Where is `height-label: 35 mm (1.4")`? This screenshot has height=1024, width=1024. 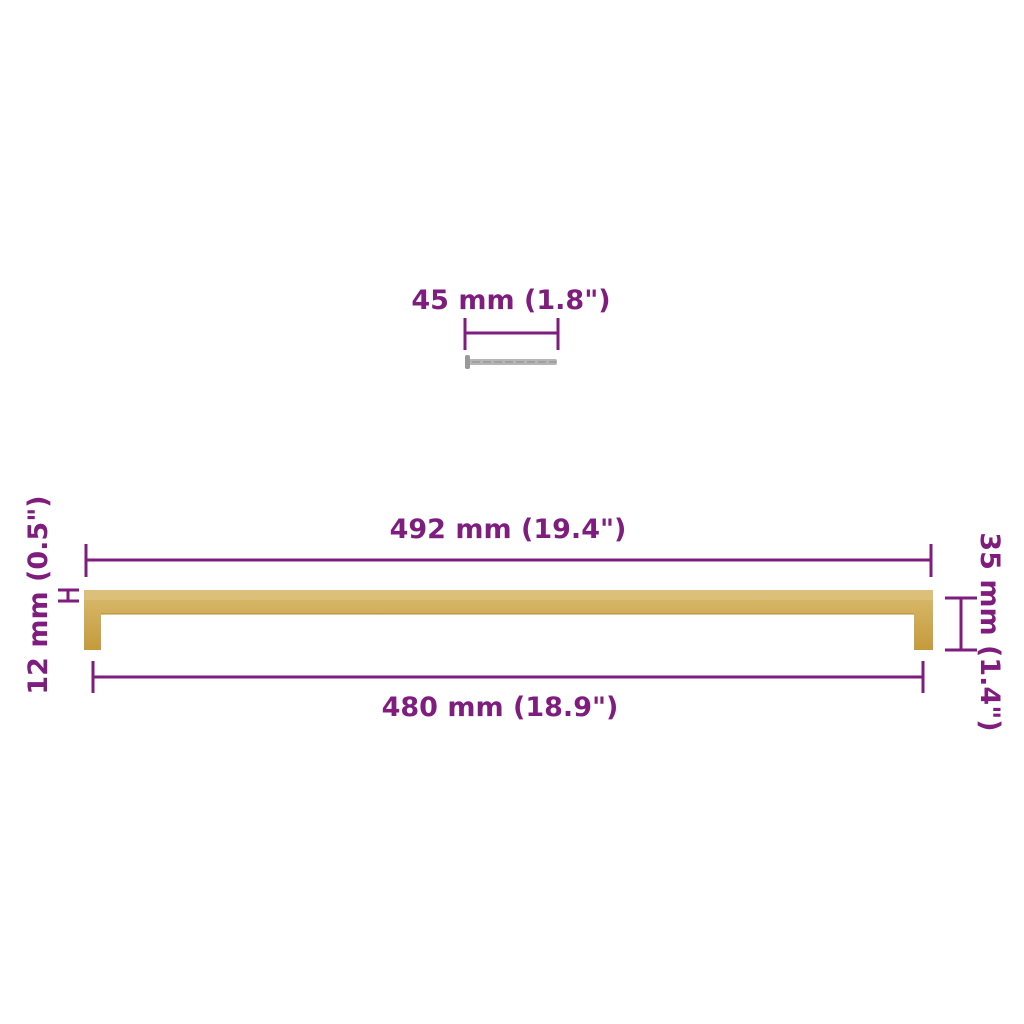
height-label: 35 mm (1.4") is located at coordinates (989, 631).